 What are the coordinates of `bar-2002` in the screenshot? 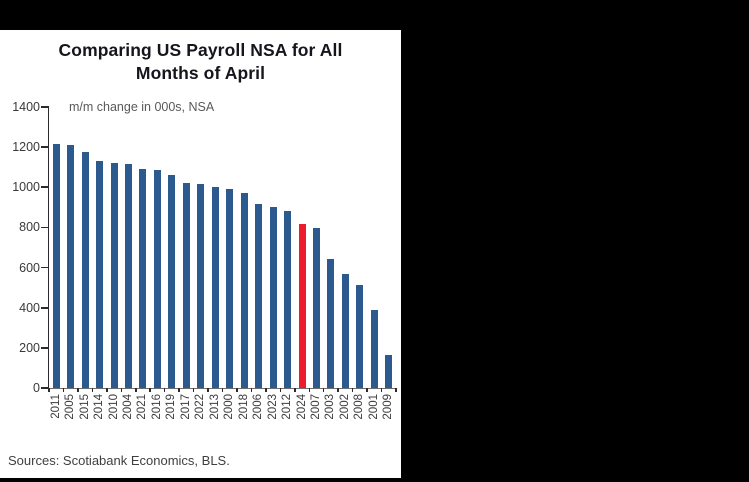 It's located at (345, 330).